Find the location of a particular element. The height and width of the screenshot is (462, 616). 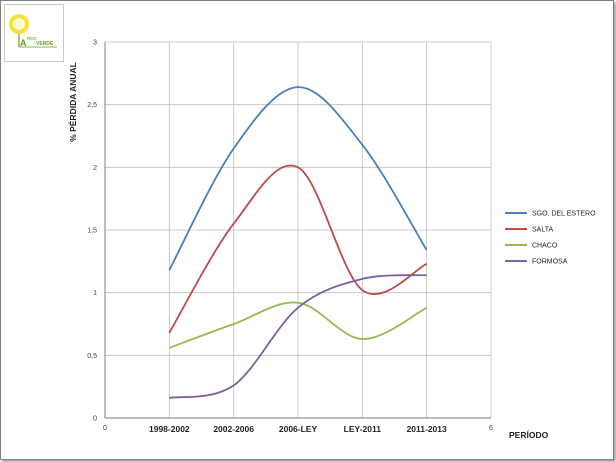

y-axis-label: % PÉRDIDA ANUAL is located at coordinates (73, 102).